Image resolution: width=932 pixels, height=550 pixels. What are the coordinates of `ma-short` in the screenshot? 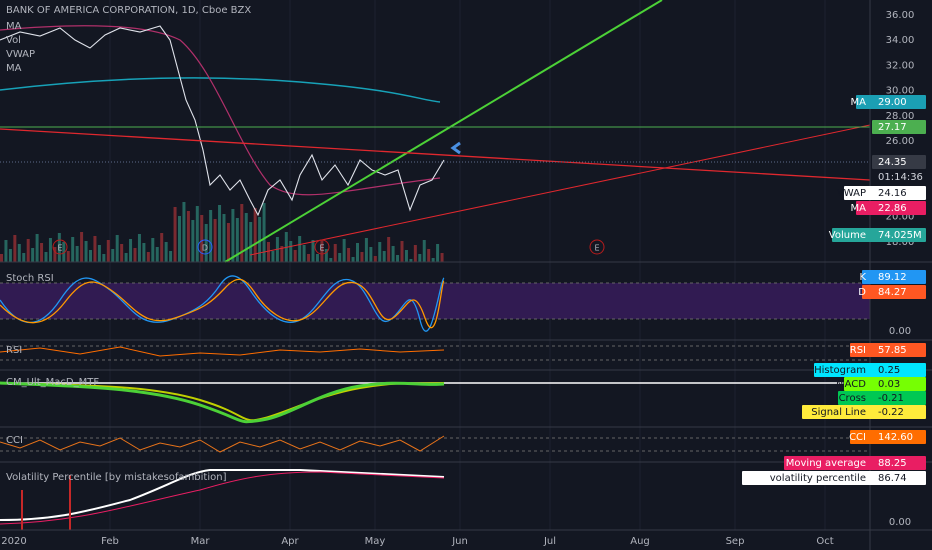 It's located at (220, 110).